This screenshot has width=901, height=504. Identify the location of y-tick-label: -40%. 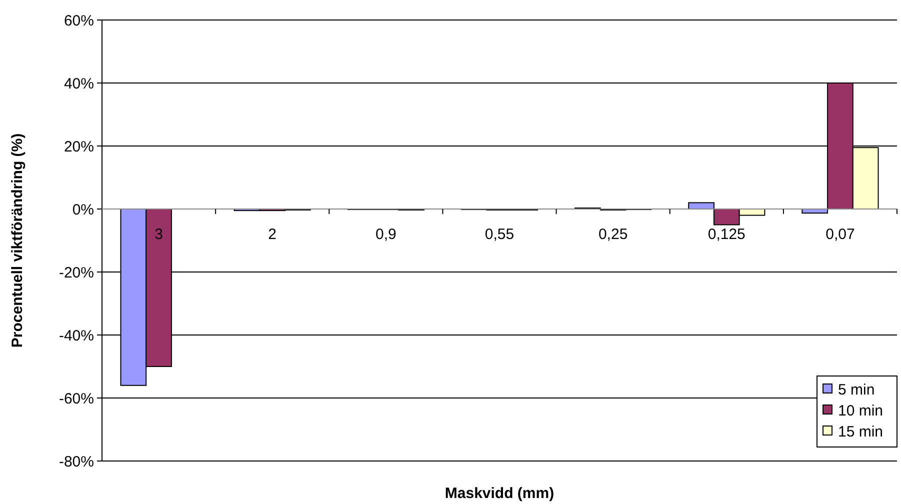
(76, 335).